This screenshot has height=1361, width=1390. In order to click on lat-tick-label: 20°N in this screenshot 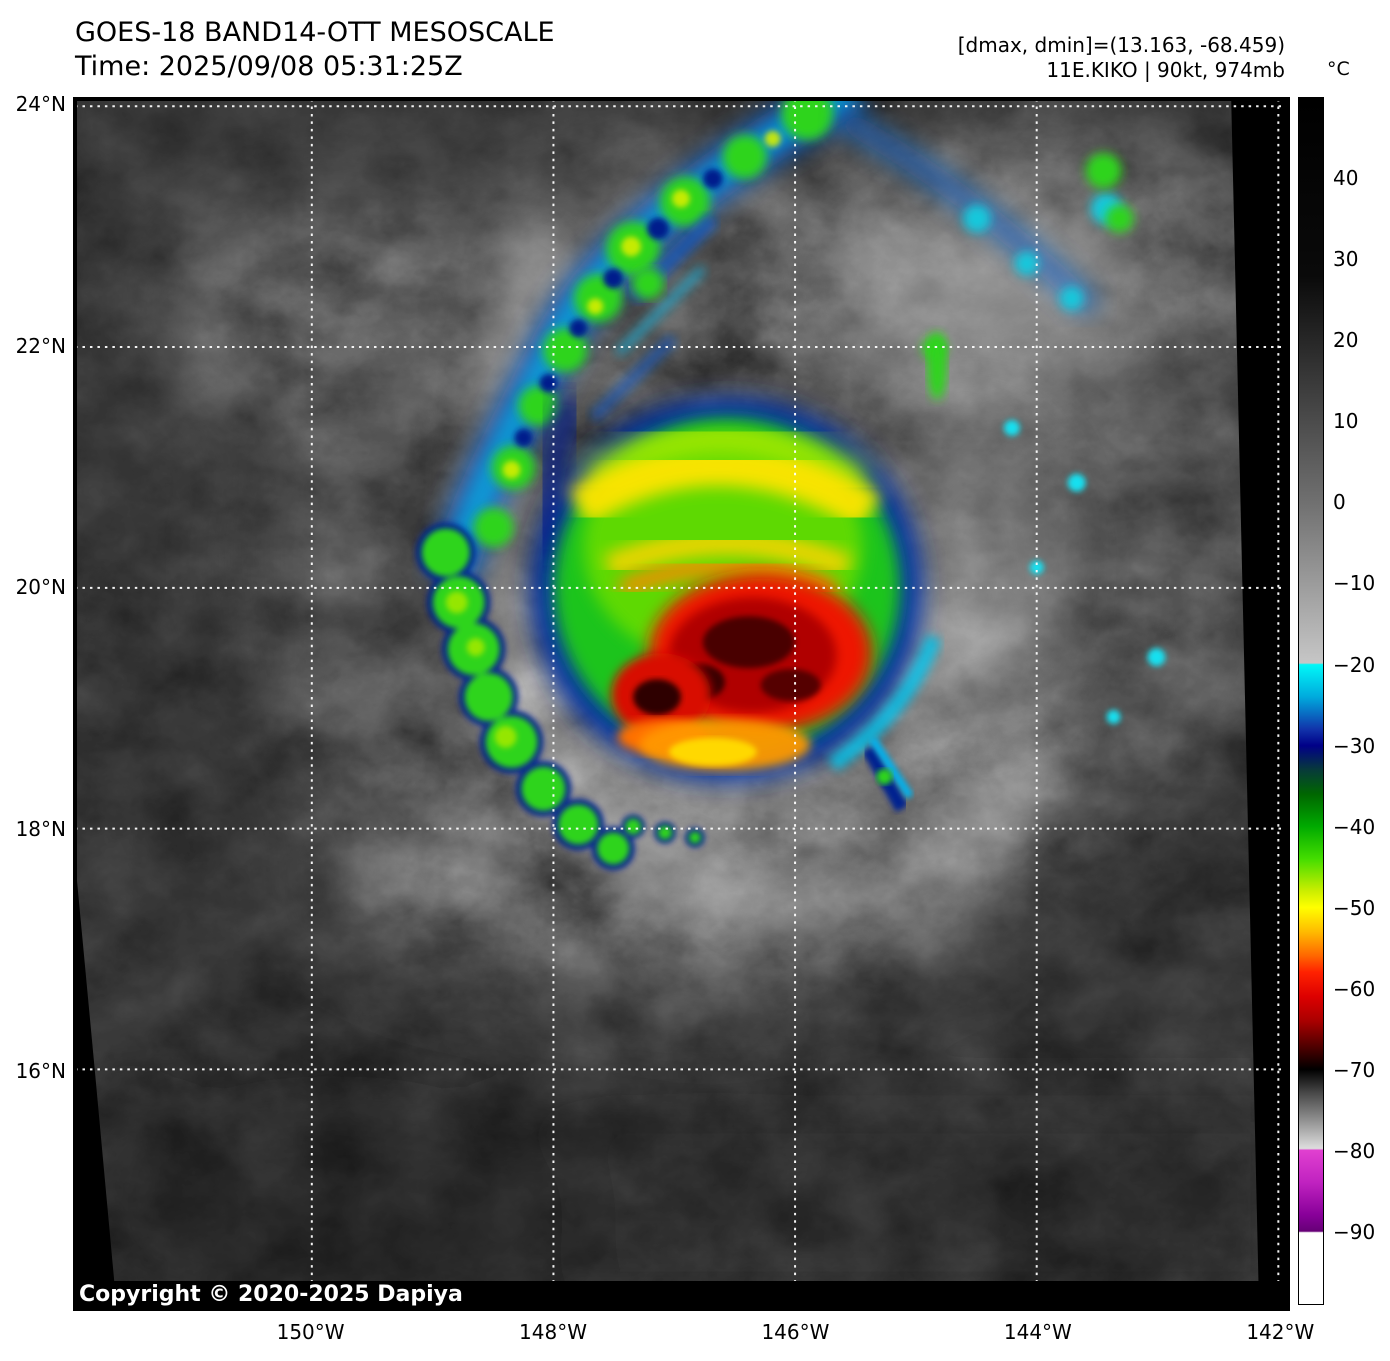, I will do `click(40, 587)`.